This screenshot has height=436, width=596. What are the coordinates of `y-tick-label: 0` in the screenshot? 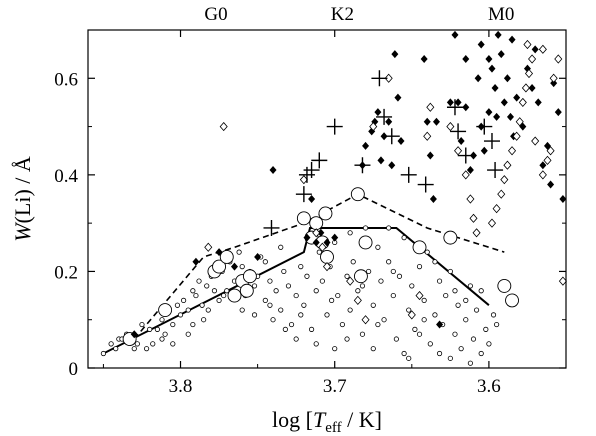 It's located at (74, 369).